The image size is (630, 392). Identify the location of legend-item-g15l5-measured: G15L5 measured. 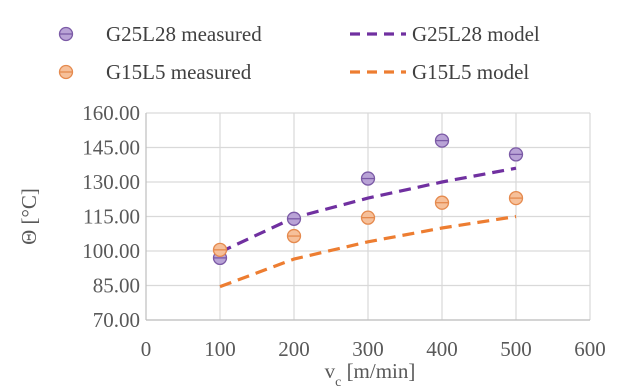
(155, 72).